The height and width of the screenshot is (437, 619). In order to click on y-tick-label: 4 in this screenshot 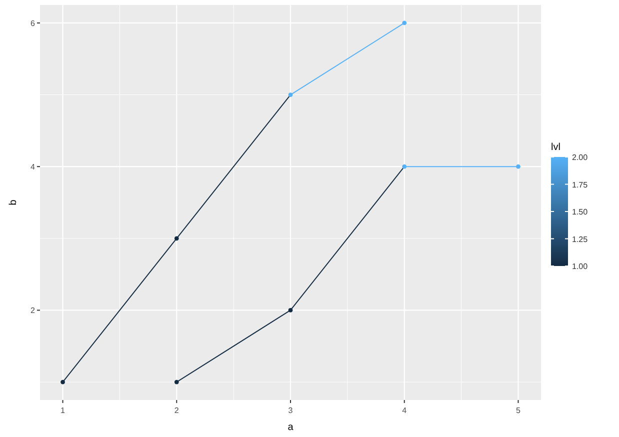, I will do `click(33, 167)`.